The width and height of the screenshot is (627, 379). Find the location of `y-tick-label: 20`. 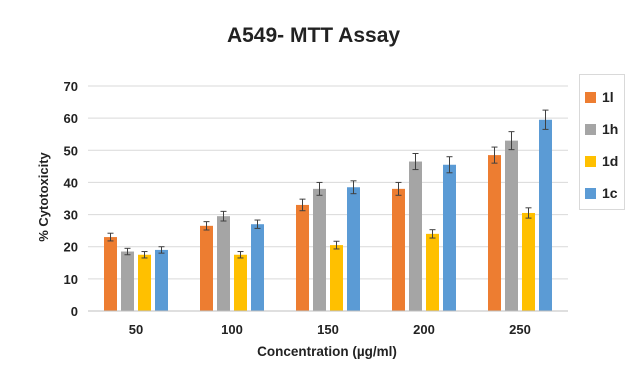

y-tick-label: 20 is located at coordinates (71, 247).